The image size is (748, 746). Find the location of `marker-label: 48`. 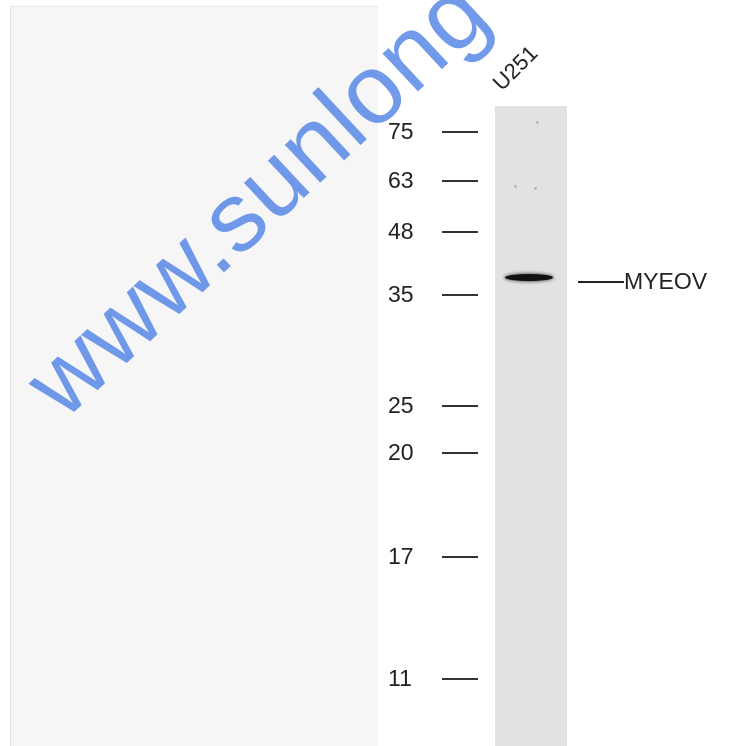

marker-label: 48 is located at coordinates (412, 231).